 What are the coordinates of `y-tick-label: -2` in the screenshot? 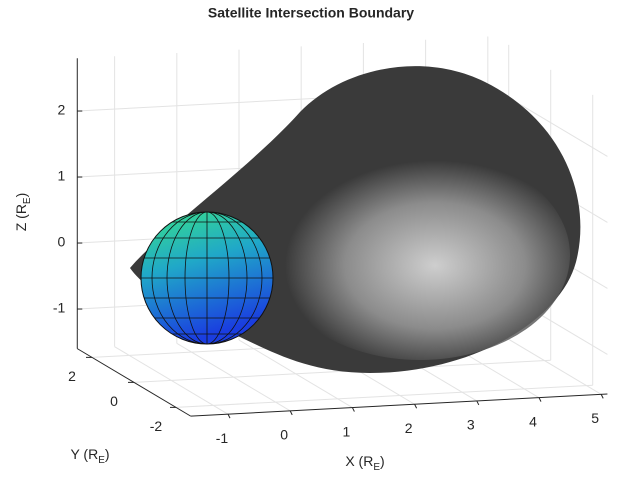 It's located at (156, 426).